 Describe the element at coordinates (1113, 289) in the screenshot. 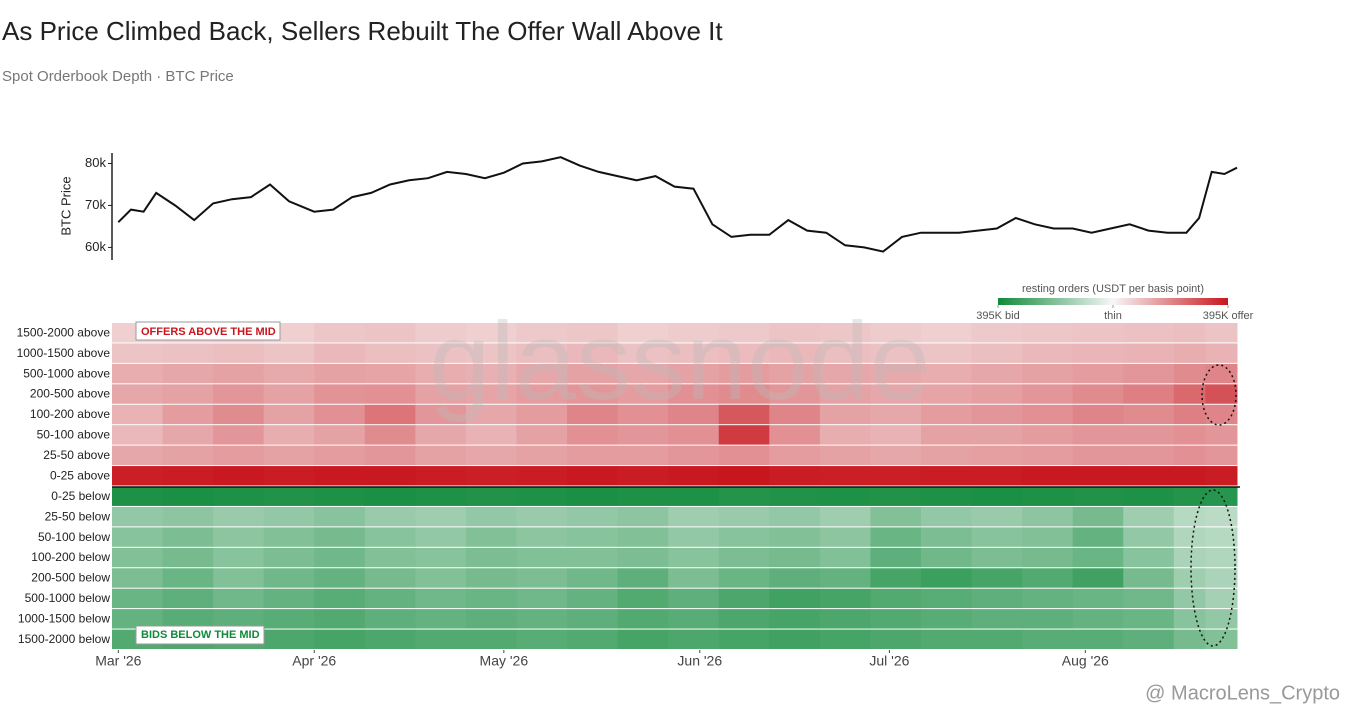

I see `colorbar-title: resting orders (USDT per basis point)` at that location.